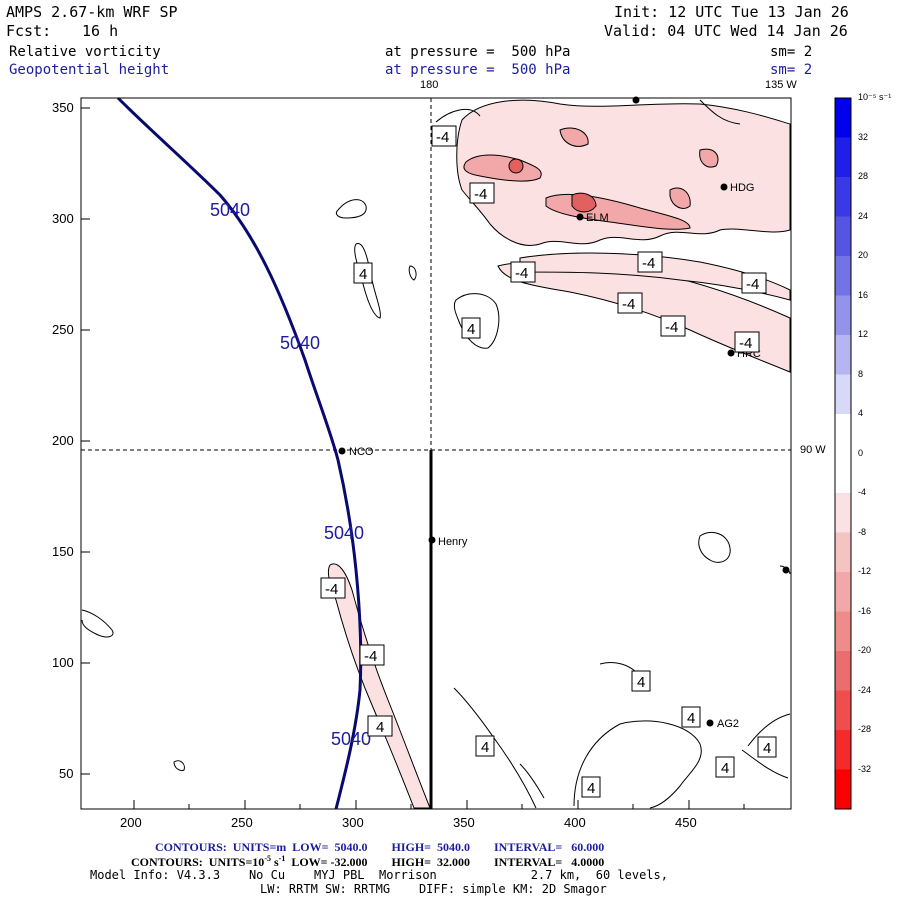 This screenshot has width=900, height=900. I want to click on y-tick-label: 250, so click(63, 329).